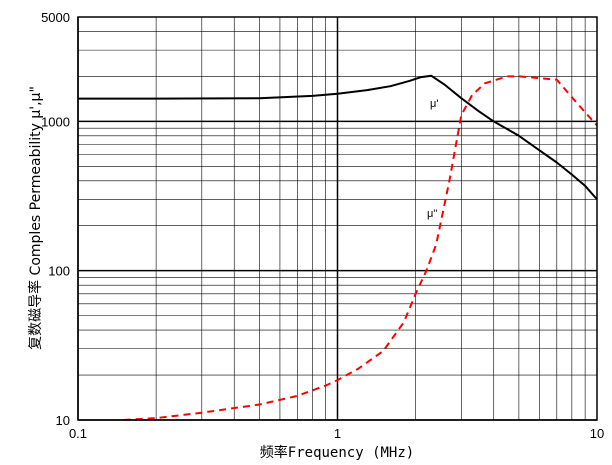 The image size is (612, 465). I want to click on y-tick-label: 100, so click(59, 271).